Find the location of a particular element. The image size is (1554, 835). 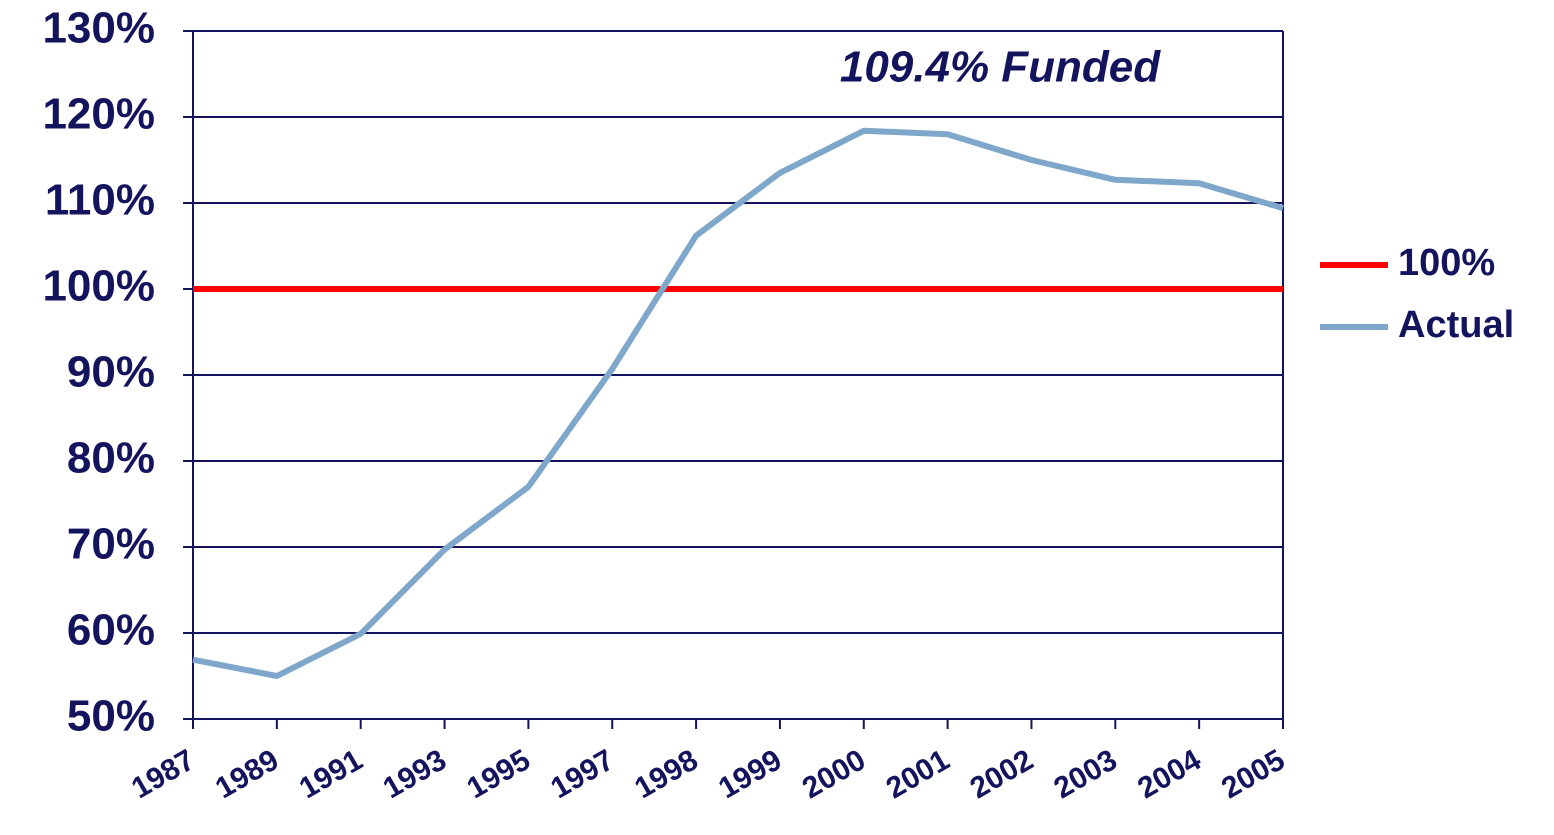

x-tick-label: 1987 is located at coordinates (163, 774).